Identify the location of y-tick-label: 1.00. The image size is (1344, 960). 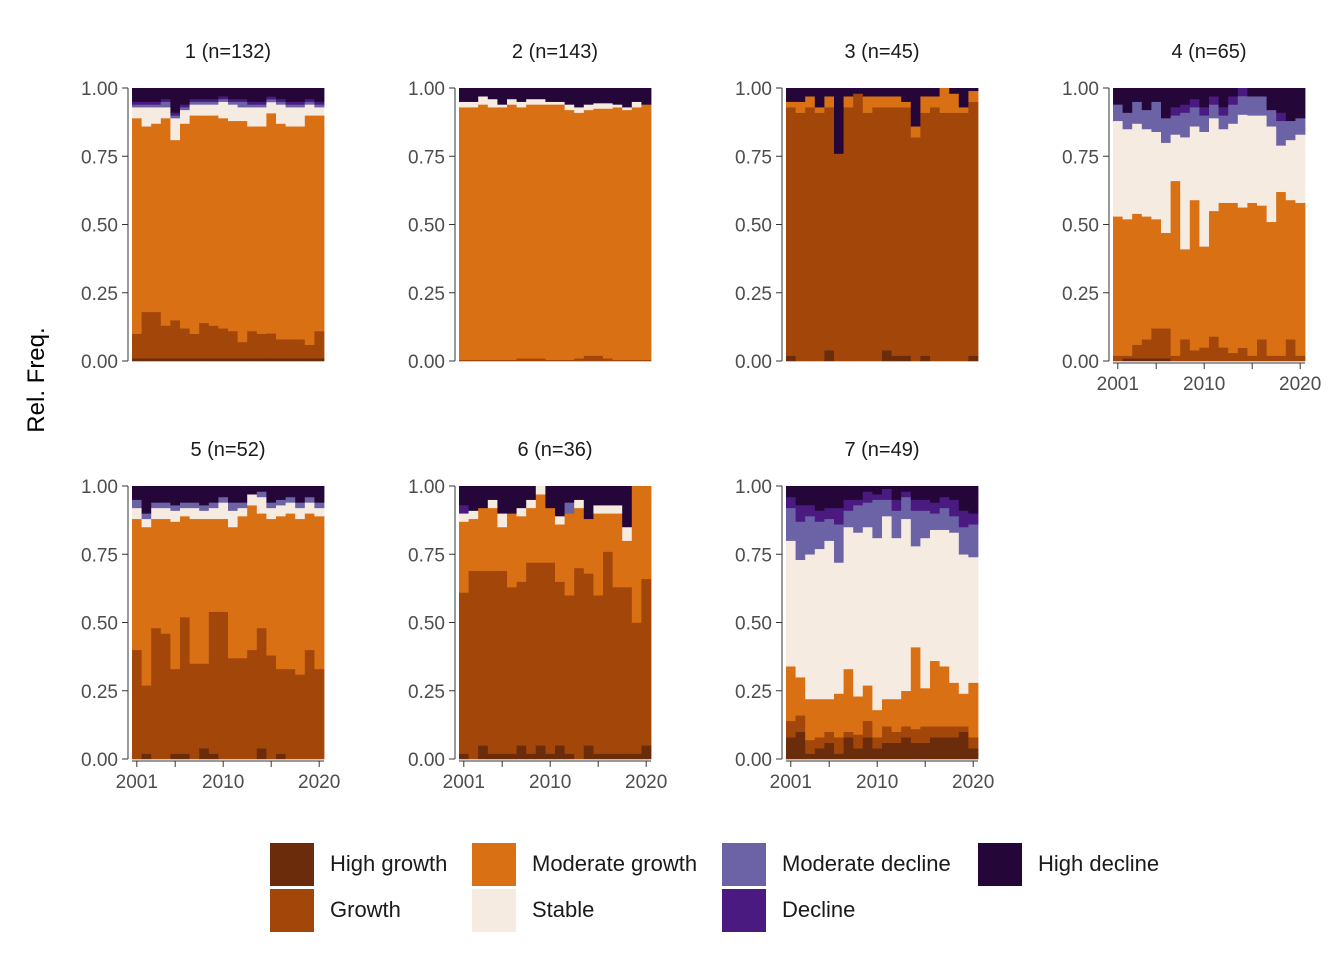
(753, 487).